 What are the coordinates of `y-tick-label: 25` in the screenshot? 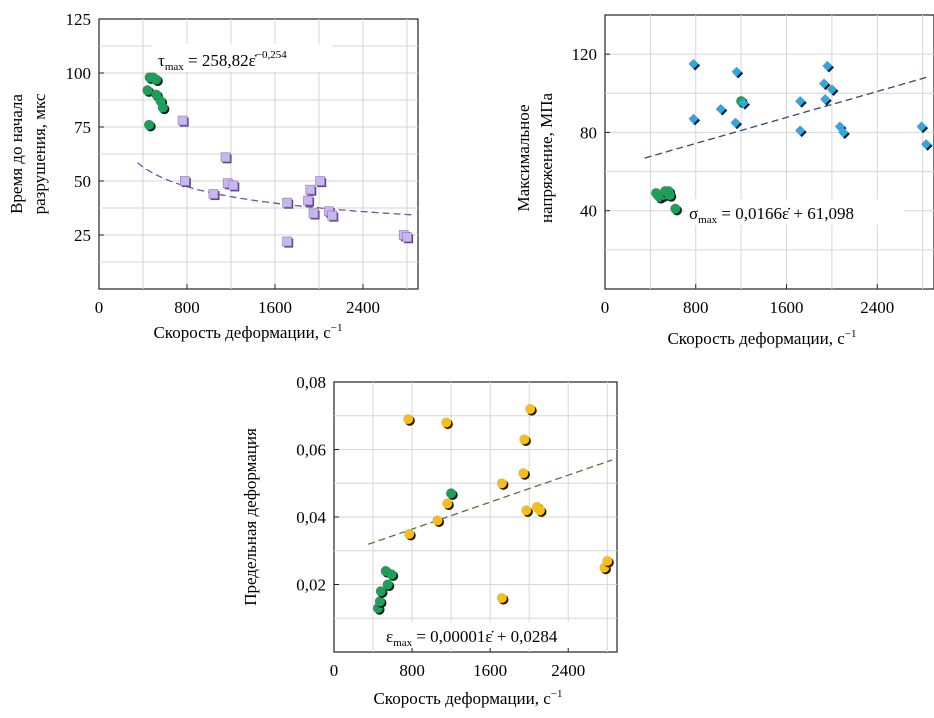 It's located at (82, 235).